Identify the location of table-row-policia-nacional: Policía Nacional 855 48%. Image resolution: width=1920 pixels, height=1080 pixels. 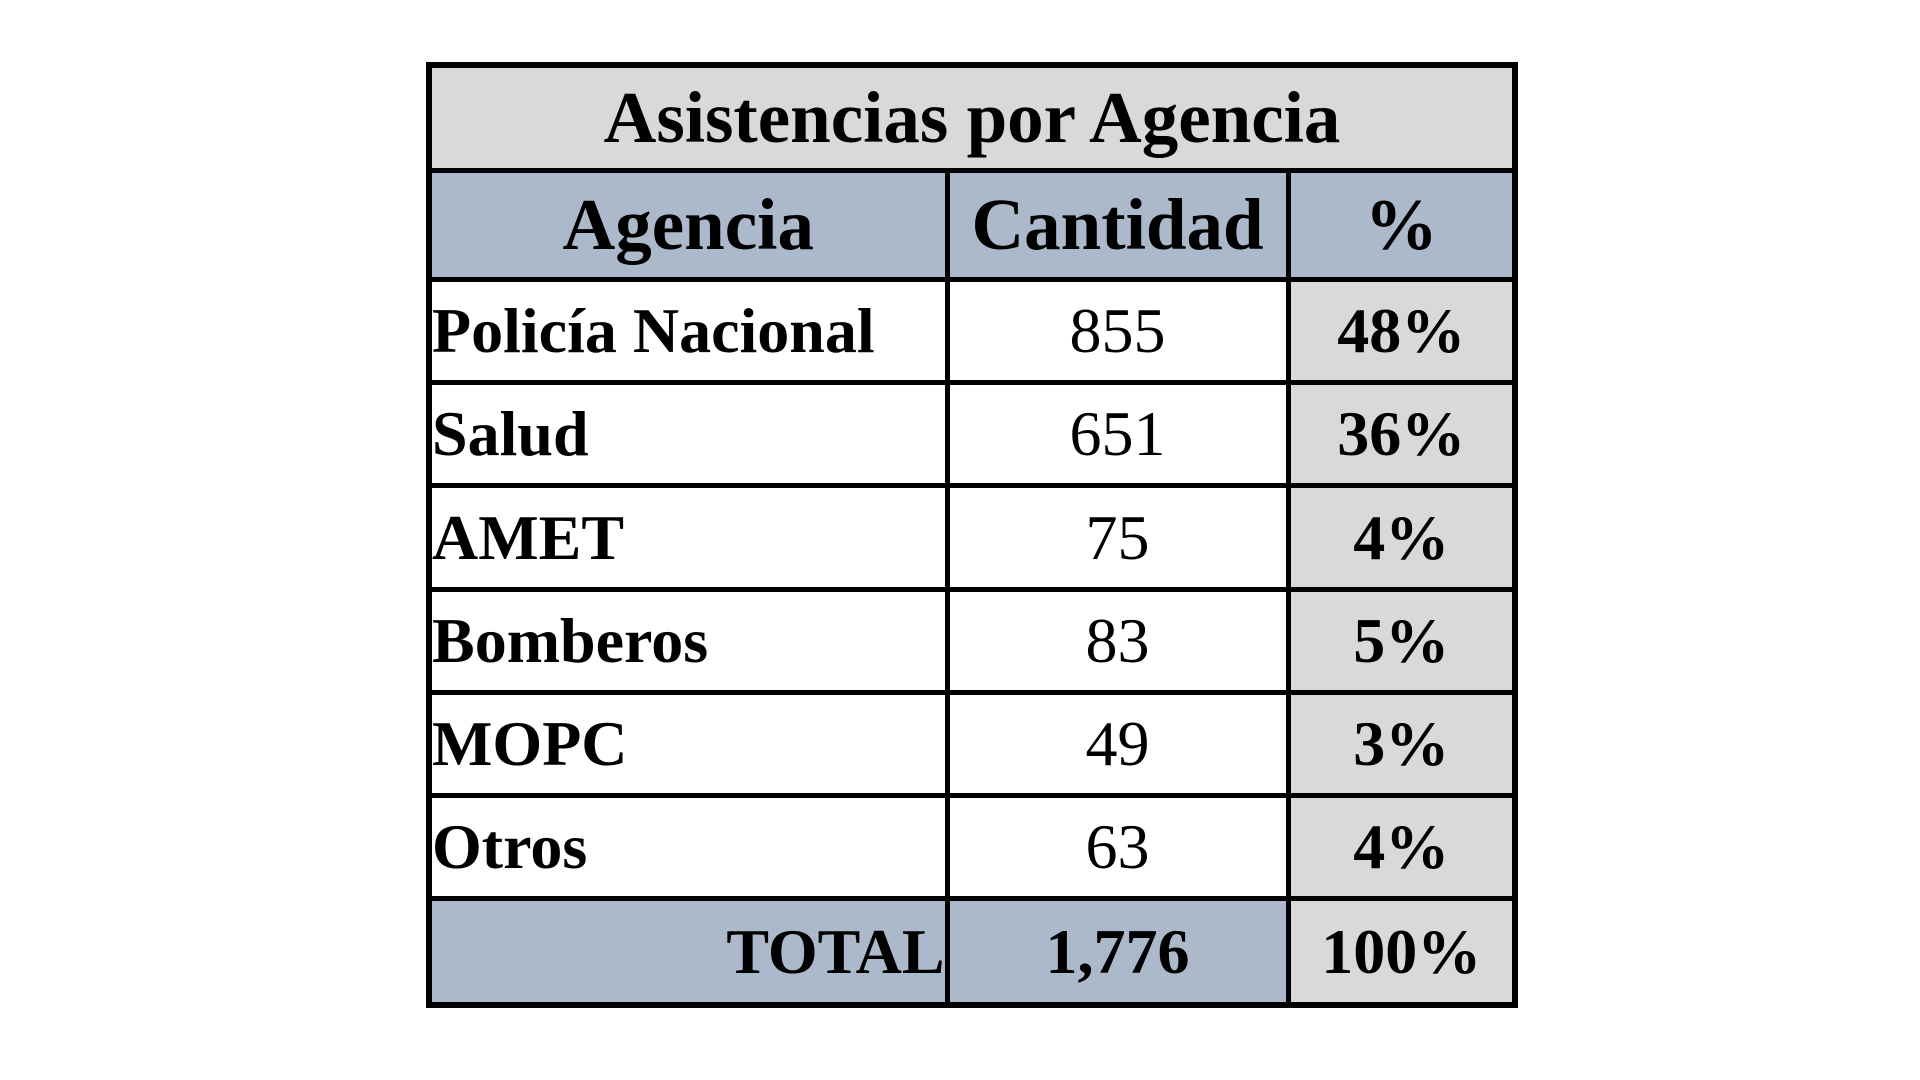
(972, 331).